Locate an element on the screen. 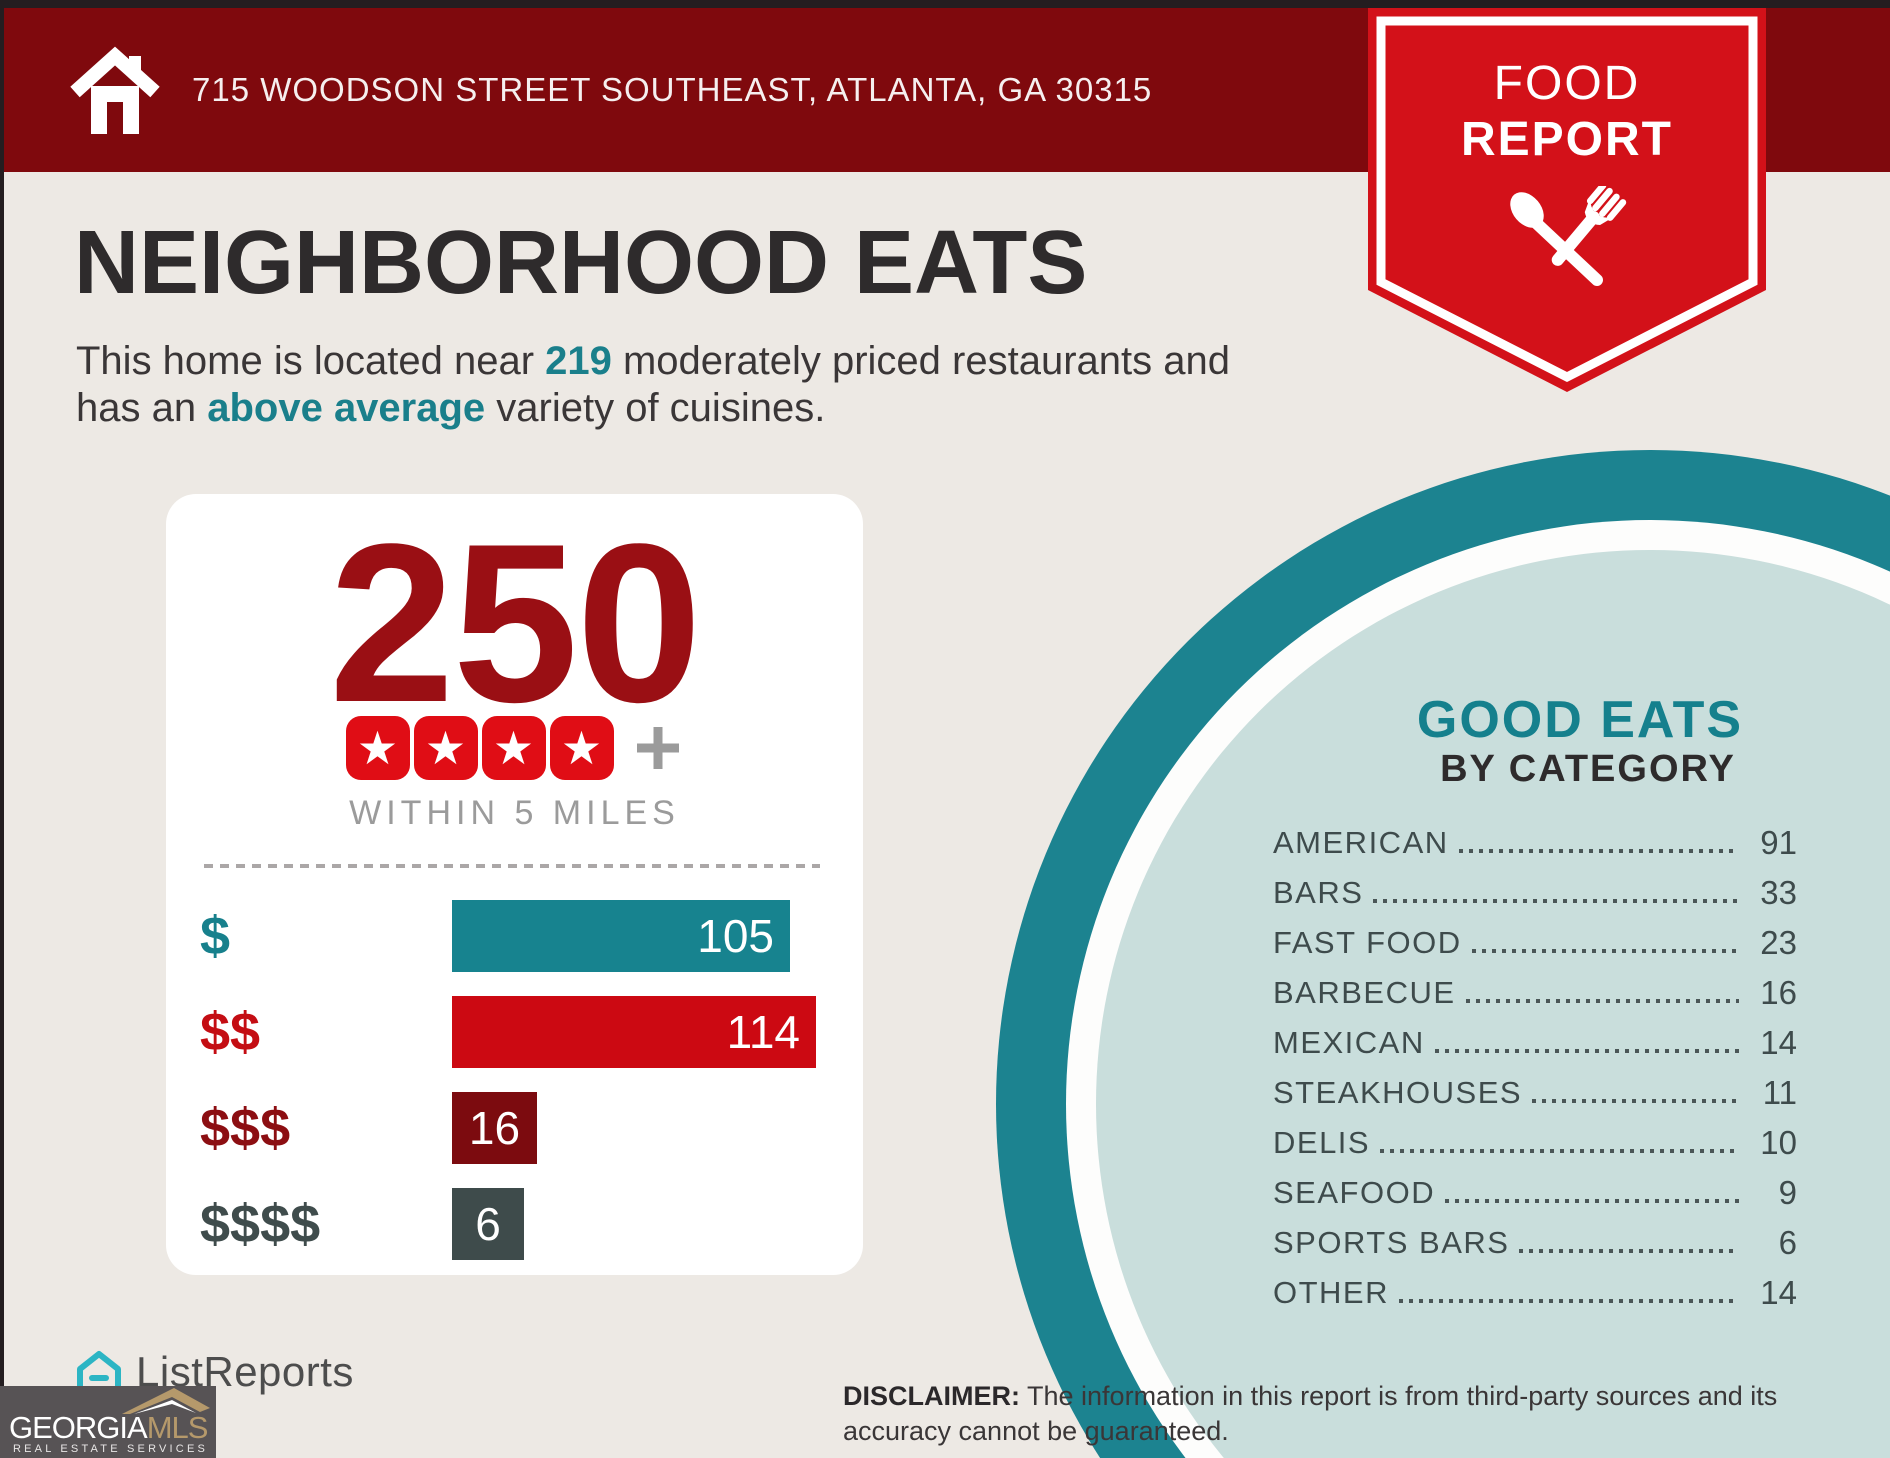 The height and width of the screenshot is (1458, 1890). category-label: FAST FOOD is located at coordinates (1367, 942).